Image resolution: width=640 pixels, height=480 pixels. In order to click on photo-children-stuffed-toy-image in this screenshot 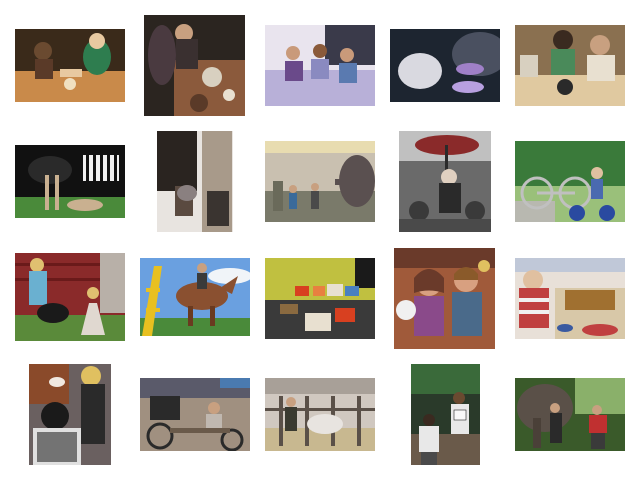, I will do `click(444, 298)`.